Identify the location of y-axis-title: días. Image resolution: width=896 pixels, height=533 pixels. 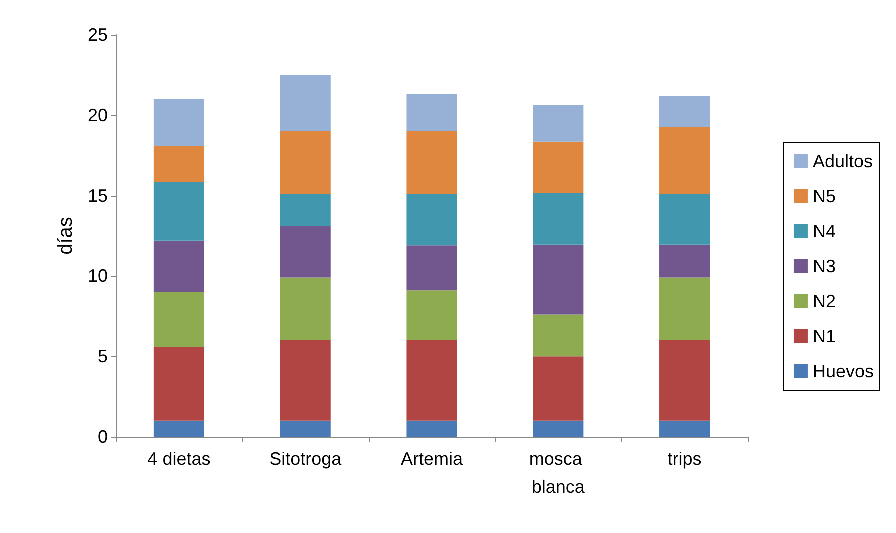
(66, 236).